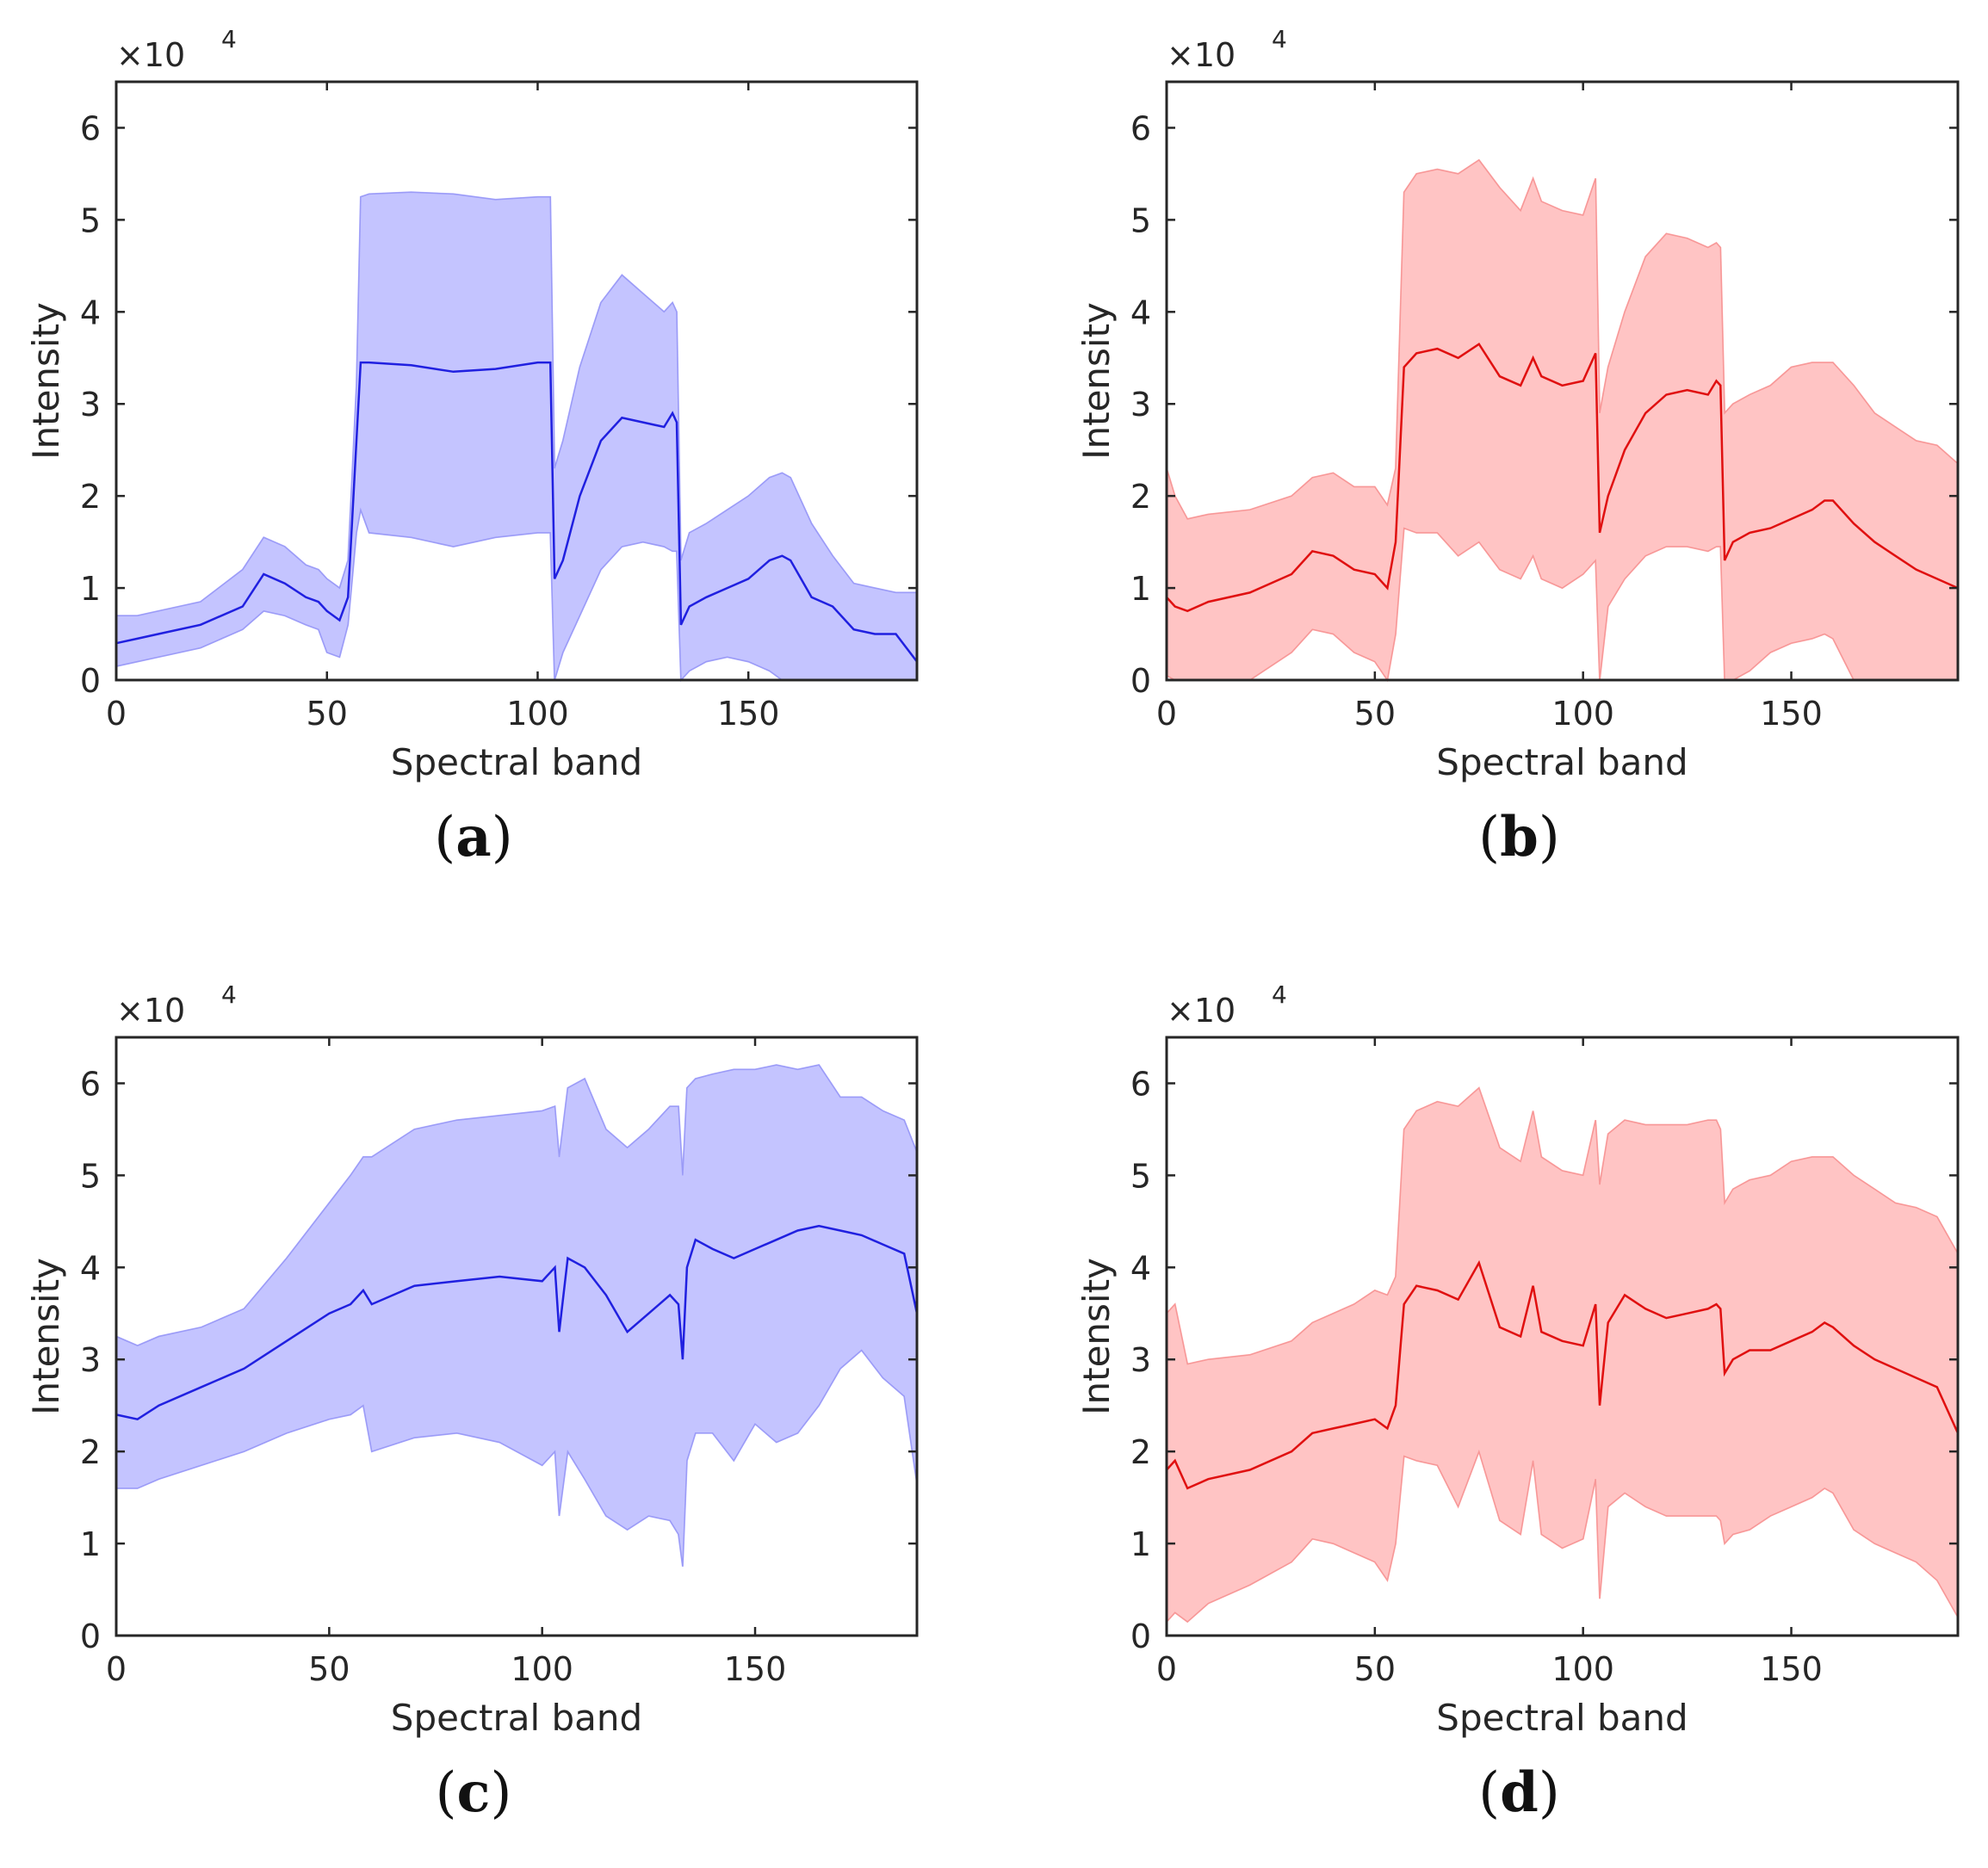 The width and height of the screenshot is (1988, 1868). I want to click on caption-b: (b), so click(1519, 837).